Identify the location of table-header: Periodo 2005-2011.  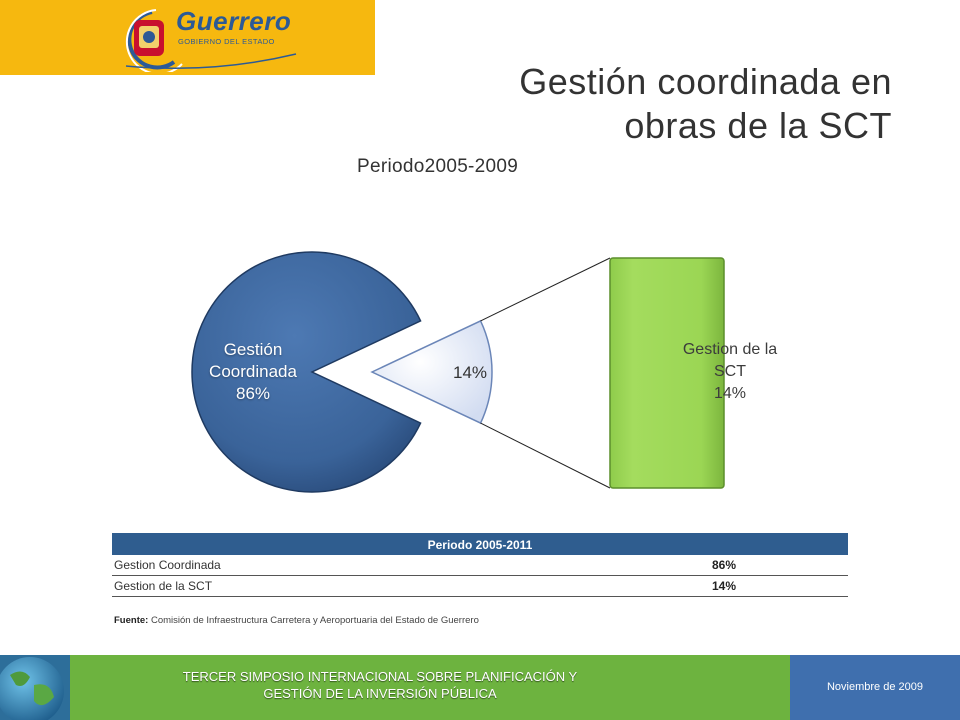
(480, 544).